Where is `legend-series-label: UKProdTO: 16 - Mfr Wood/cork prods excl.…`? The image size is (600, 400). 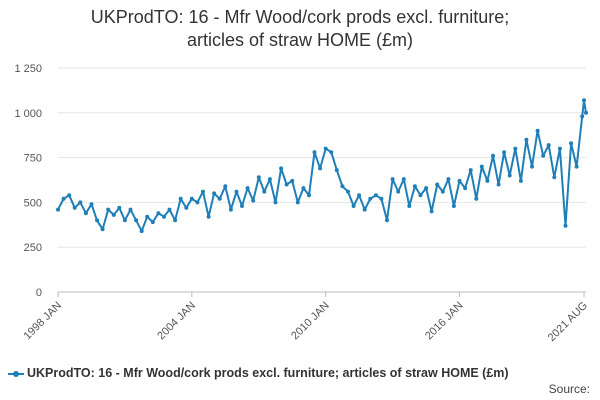
legend-series-label: UKProdTO: 16 - Mfr Wood/cork prods excl.… is located at coordinates (268, 373).